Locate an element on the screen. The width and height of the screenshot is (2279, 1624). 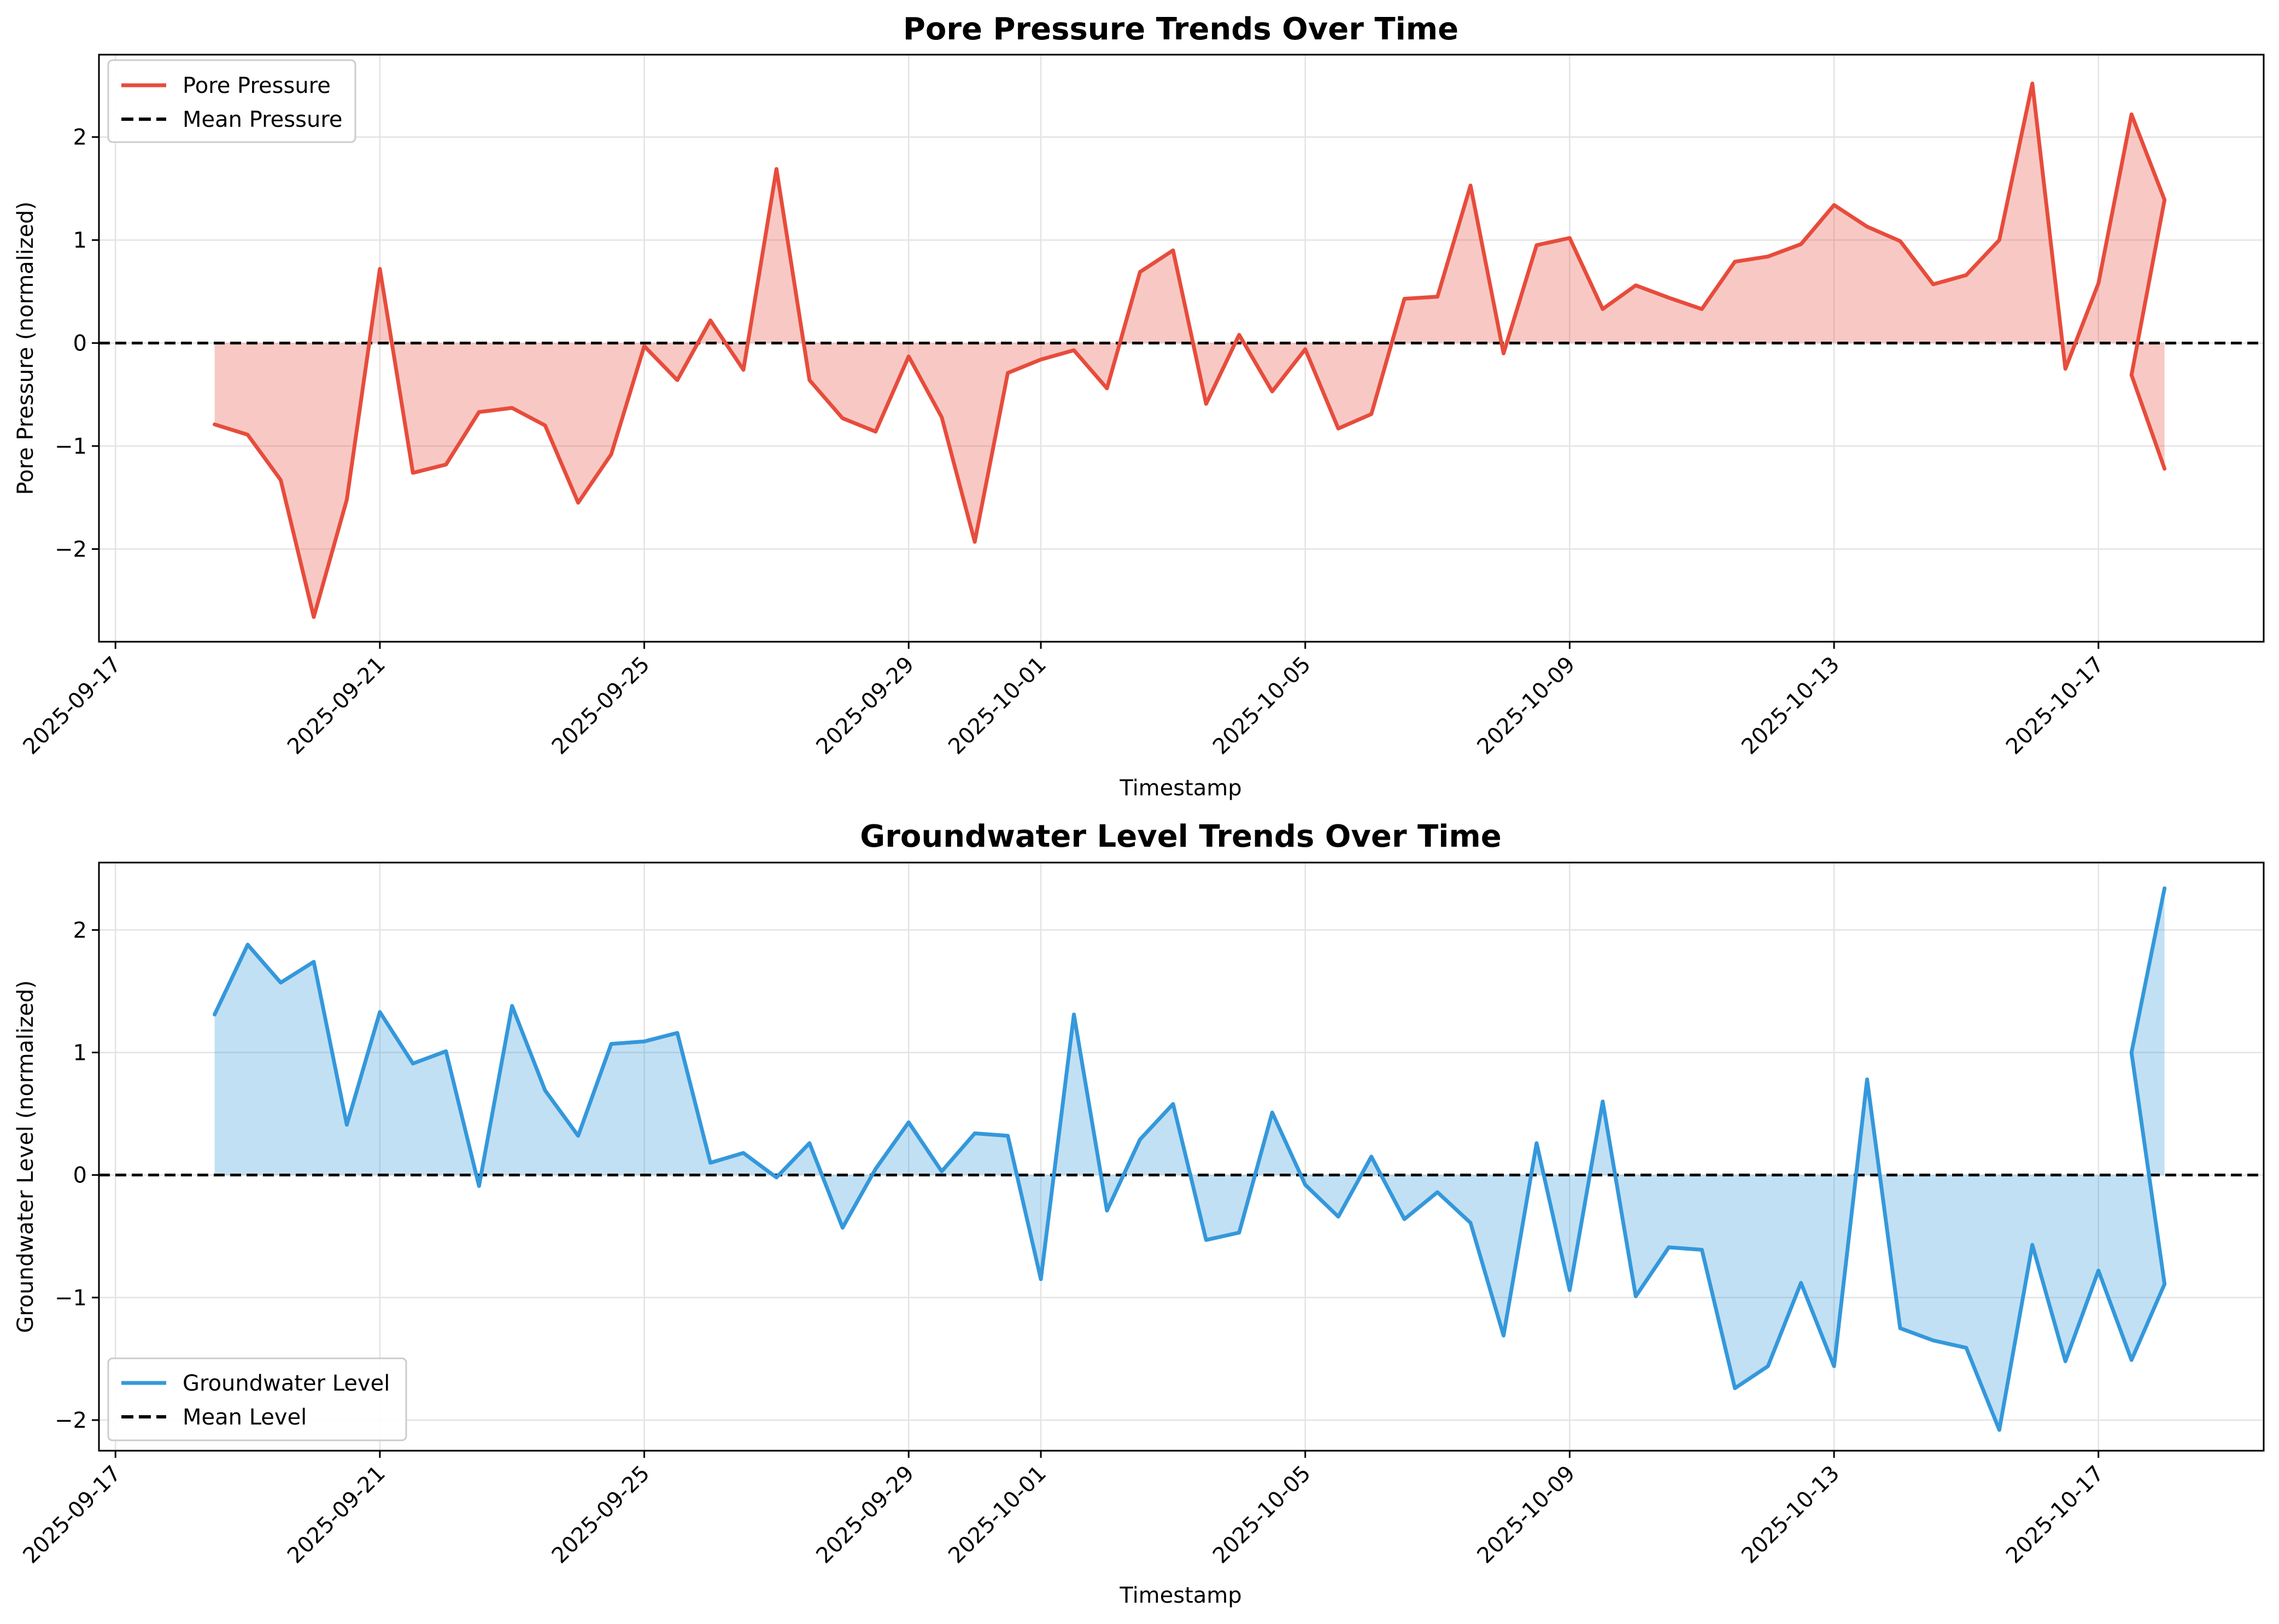
legend-label-groundwater-level: Groundwater Level is located at coordinates (286, 1383).